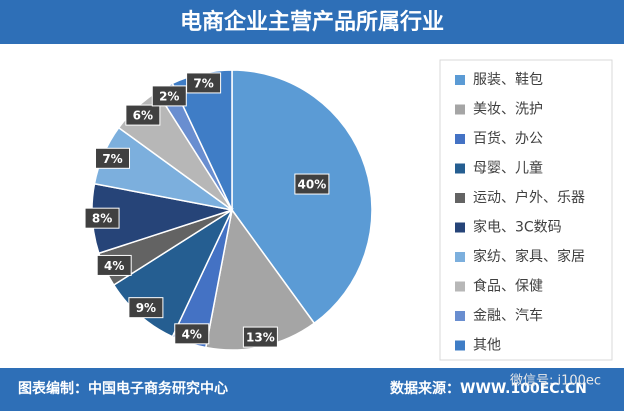 The image size is (624, 411). Describe the element at coordinates (529, 256) in the screenshot. I see `legend-label: 家纺、家具、家居` at that location.